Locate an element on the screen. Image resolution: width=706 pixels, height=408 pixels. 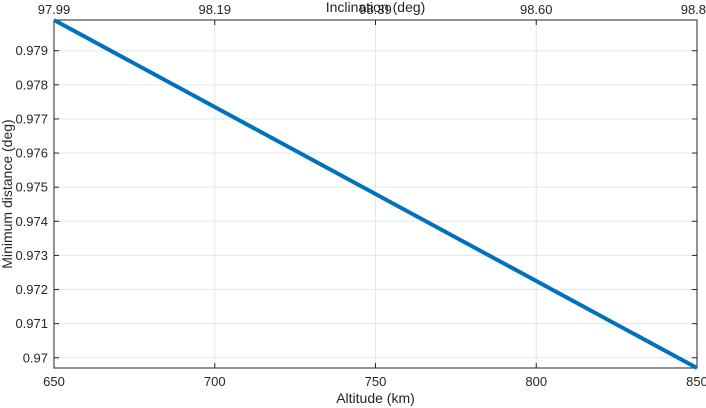
top-tick-label: 98.60 is located at coordinates (536, 9).